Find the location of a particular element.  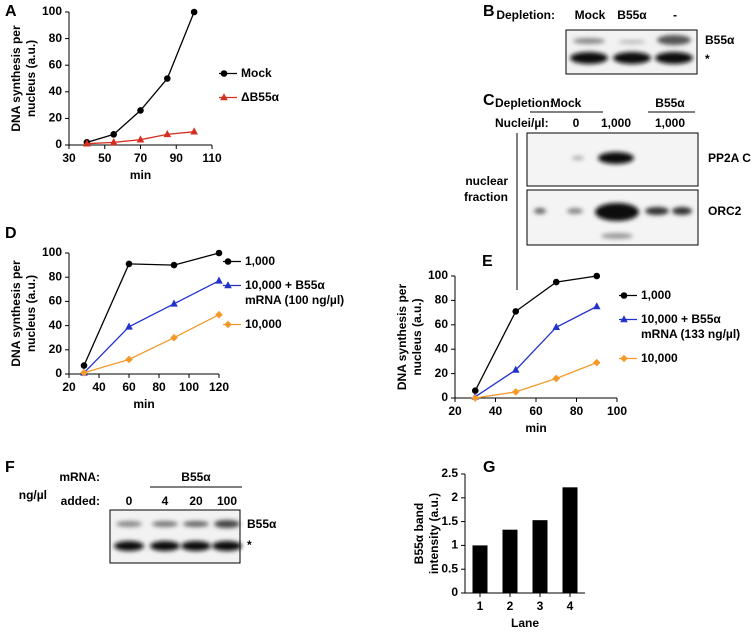

legend-label: 10,000 + B55α mRNA (100 ng/µl) is located at coordinates (295, 292).